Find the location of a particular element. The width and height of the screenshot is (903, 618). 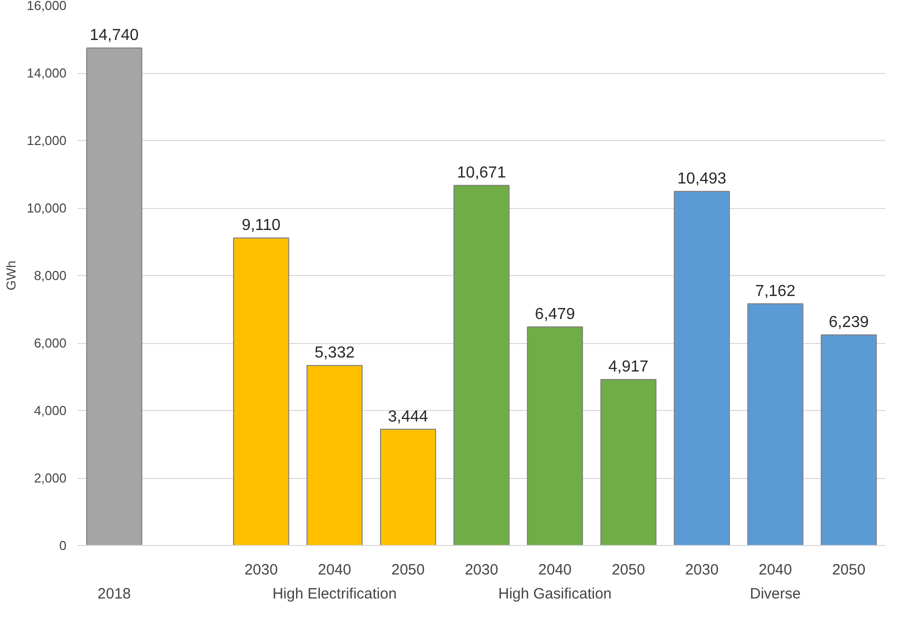

data-label: 4,917 is located at coordinates (628, 367).